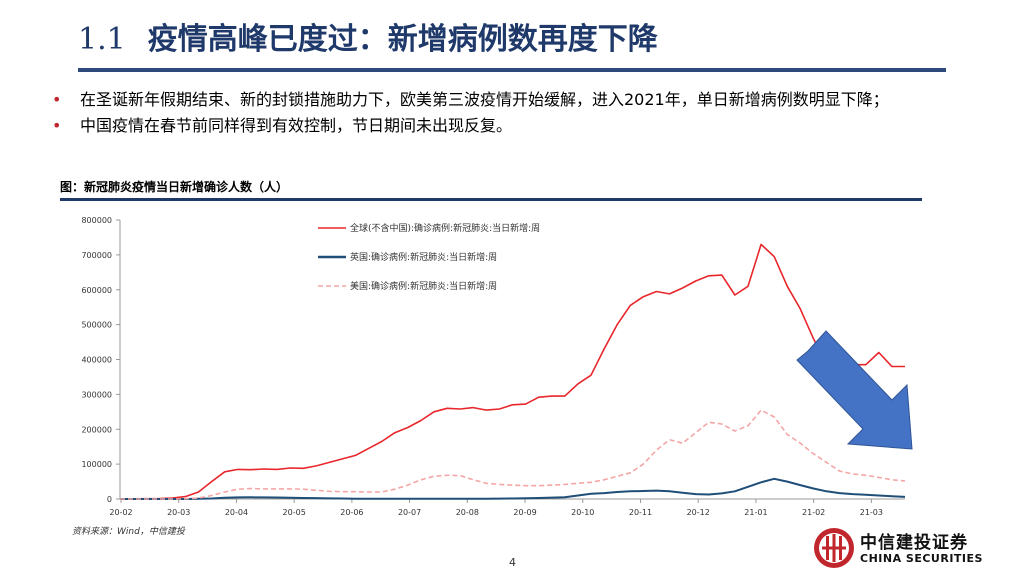 The image size is (1024, 576). What do you see at coordinates (515, 126) in the screenshot?
I see `bullet-item: • 中国疫情在春节前同样得到有效控制，节日期间未出现反复。` at bounding box center [515, 126].